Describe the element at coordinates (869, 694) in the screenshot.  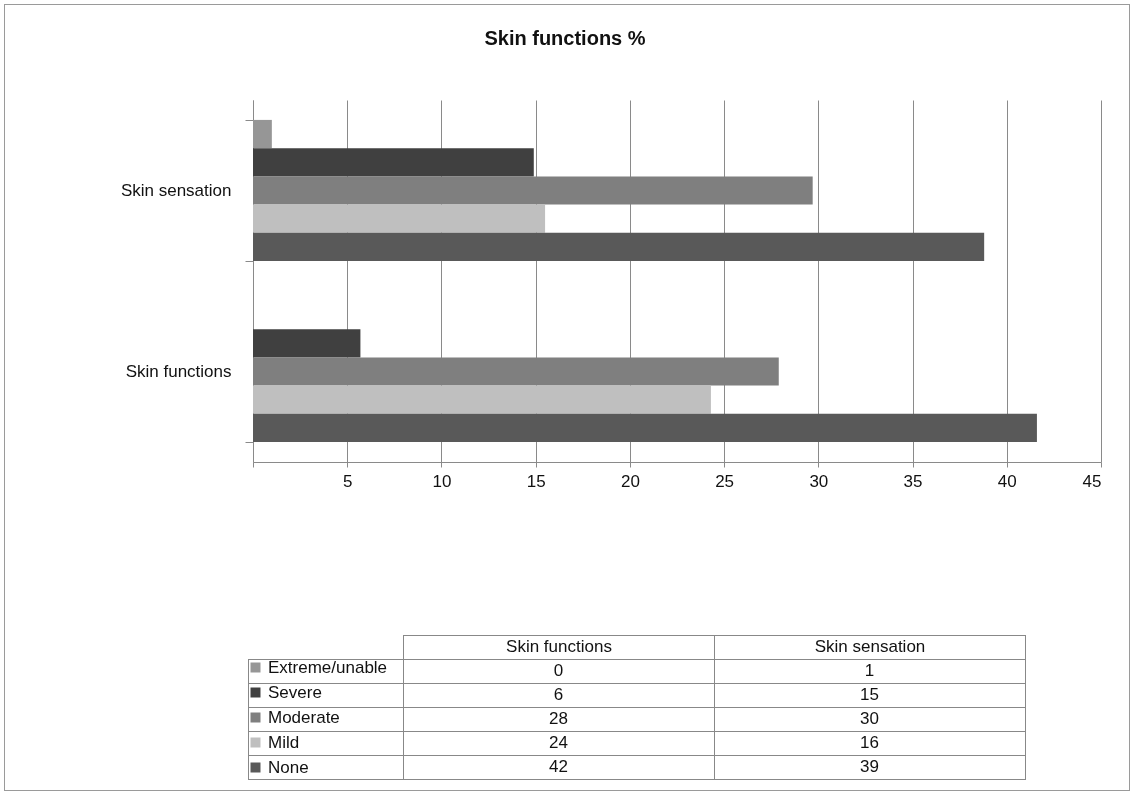
I see `data-label: 15` at that location.